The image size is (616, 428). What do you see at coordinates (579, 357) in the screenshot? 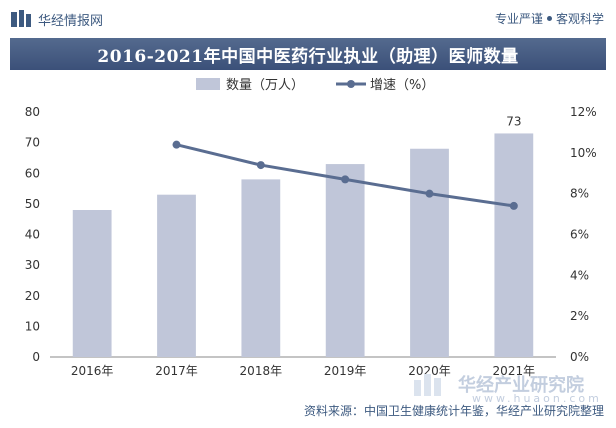
I see `y-right-tick-label: 0%` at bounding box center [579, 357].